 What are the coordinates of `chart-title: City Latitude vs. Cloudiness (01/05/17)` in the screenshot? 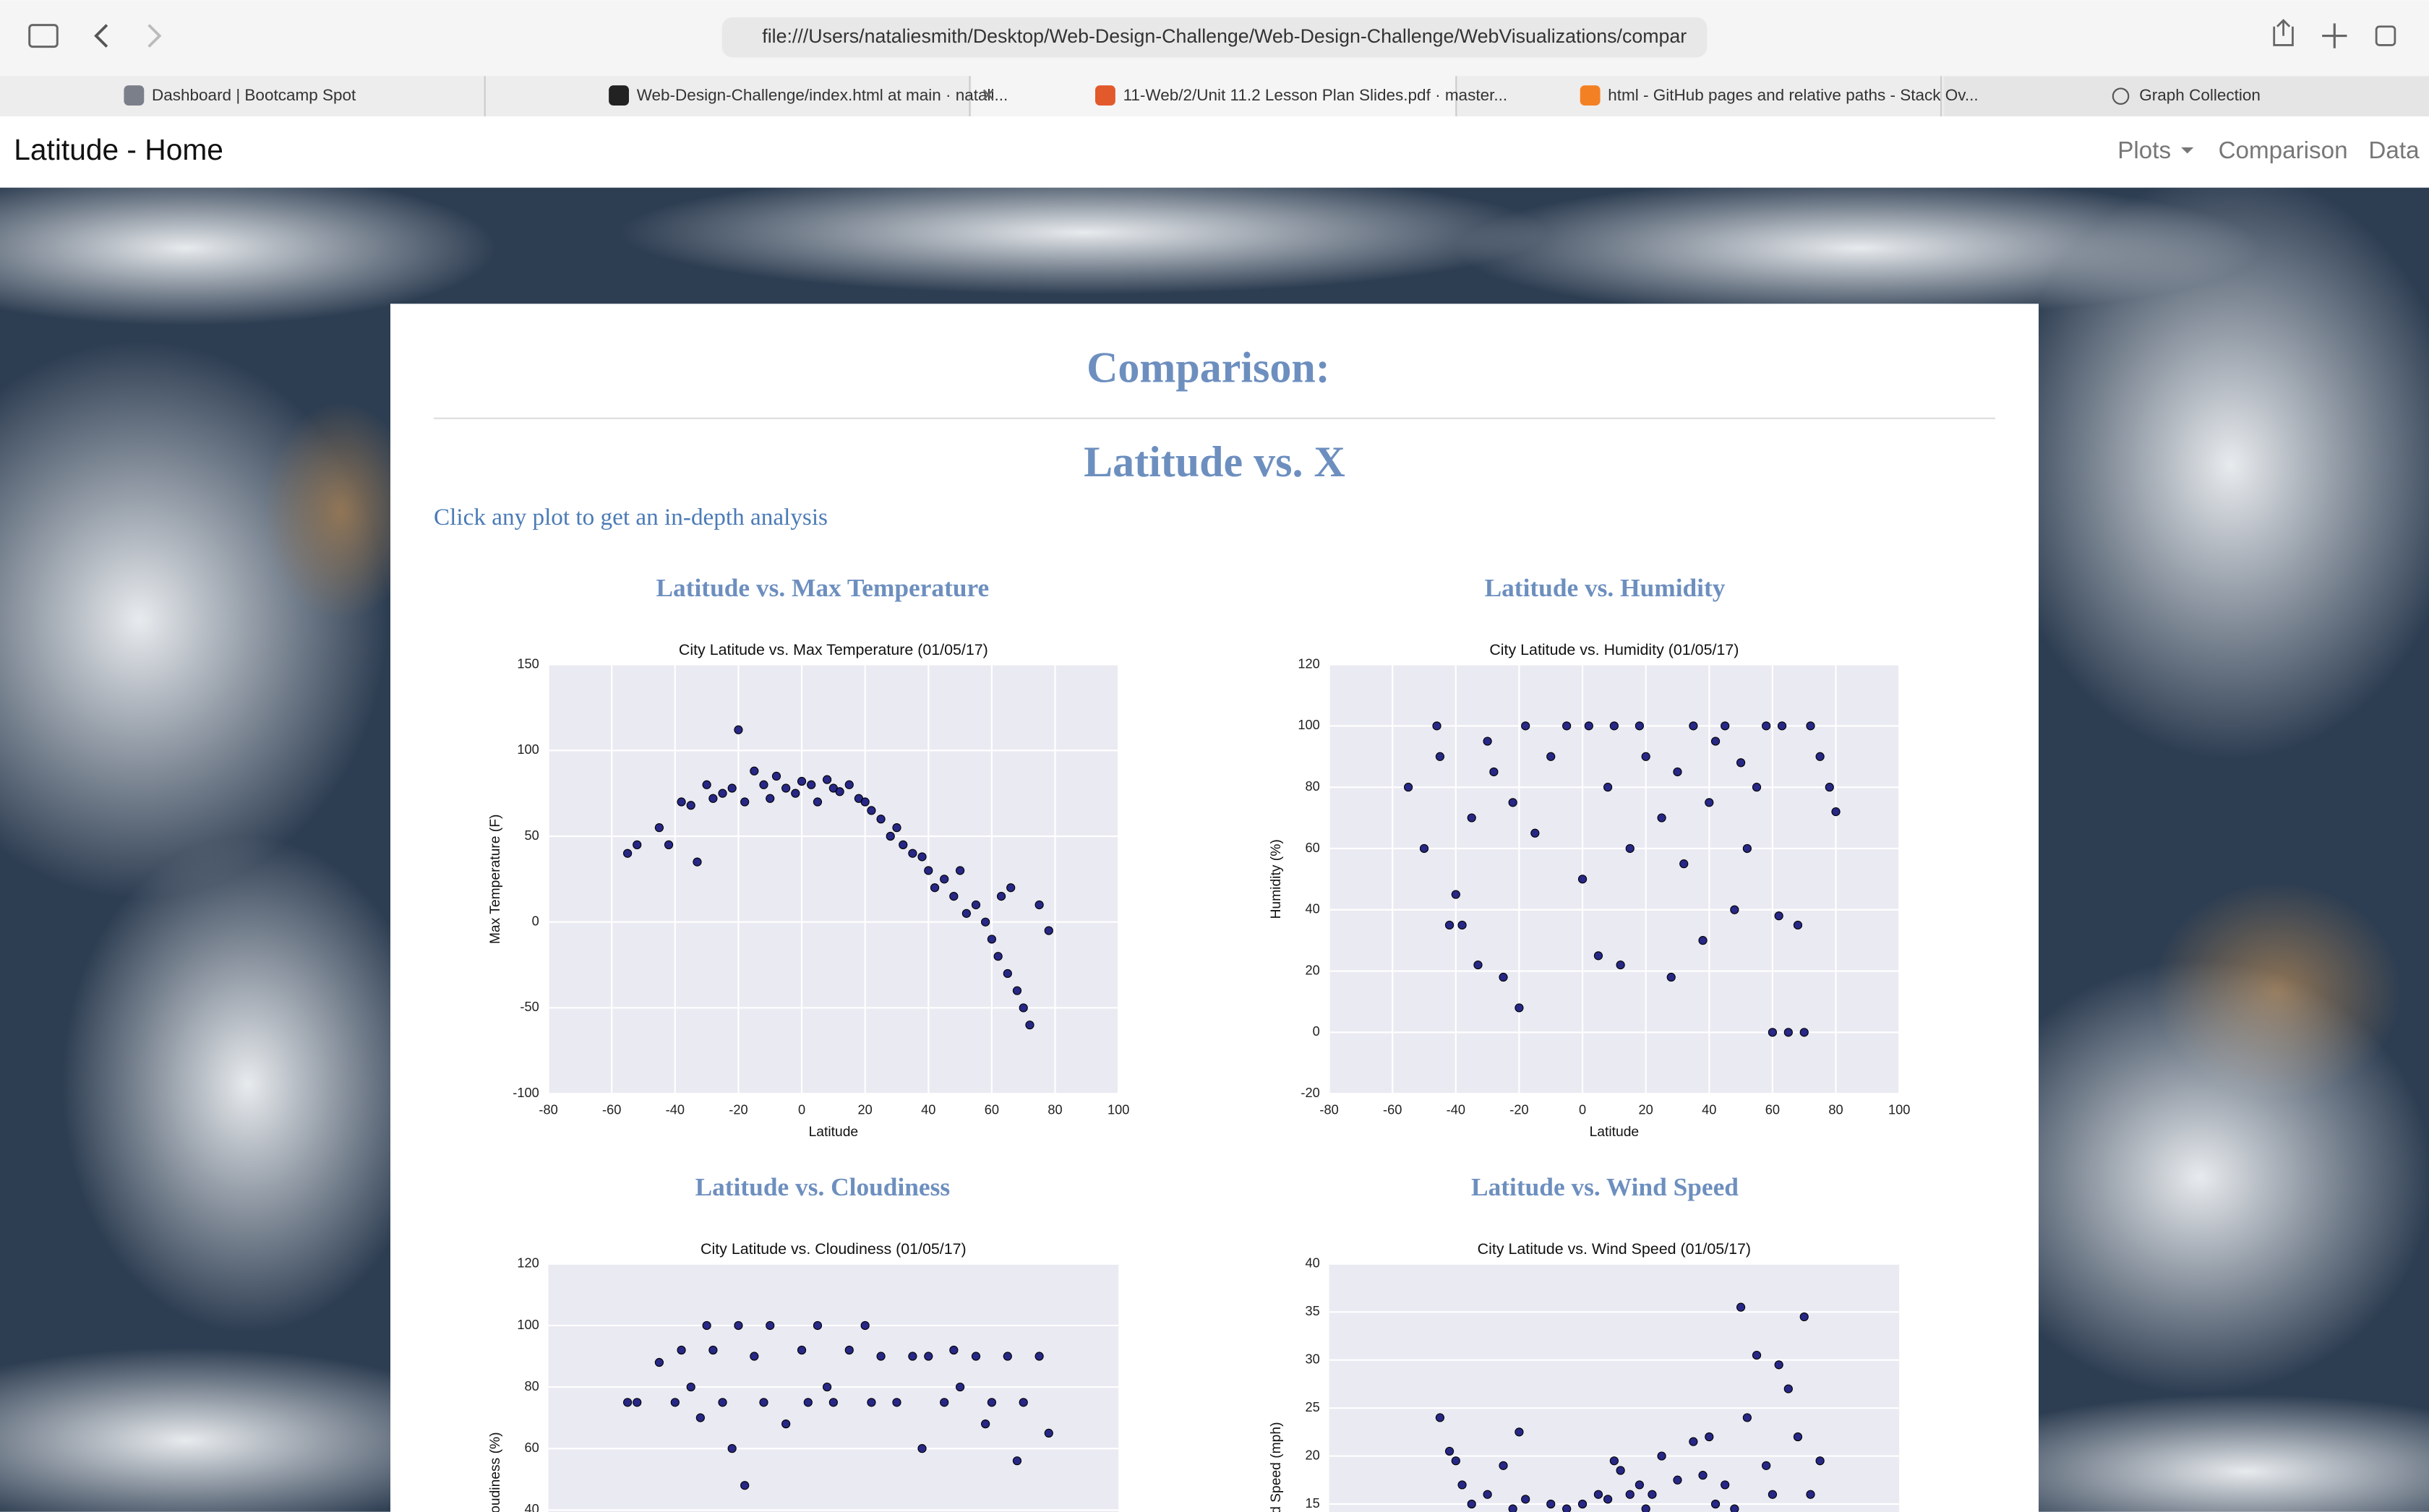 It's located at (834, 1249).